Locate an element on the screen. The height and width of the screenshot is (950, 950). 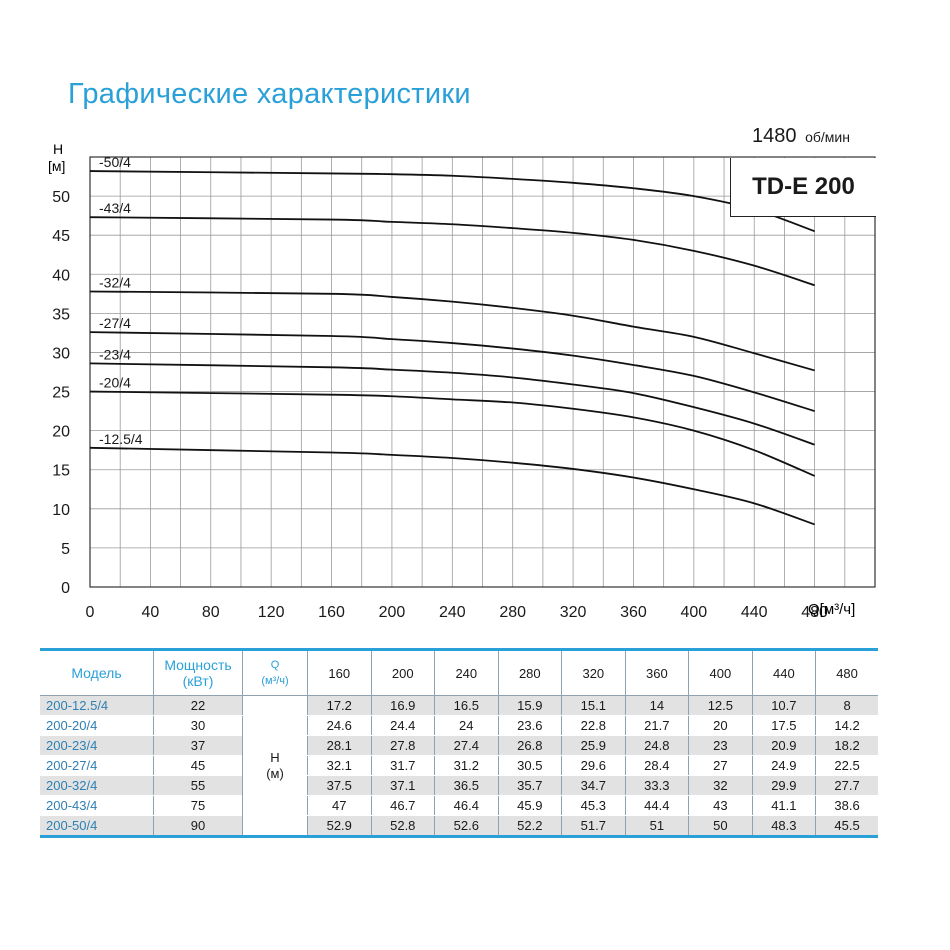
model-cell: 200-43/4 is located at coordinates (97, 805).